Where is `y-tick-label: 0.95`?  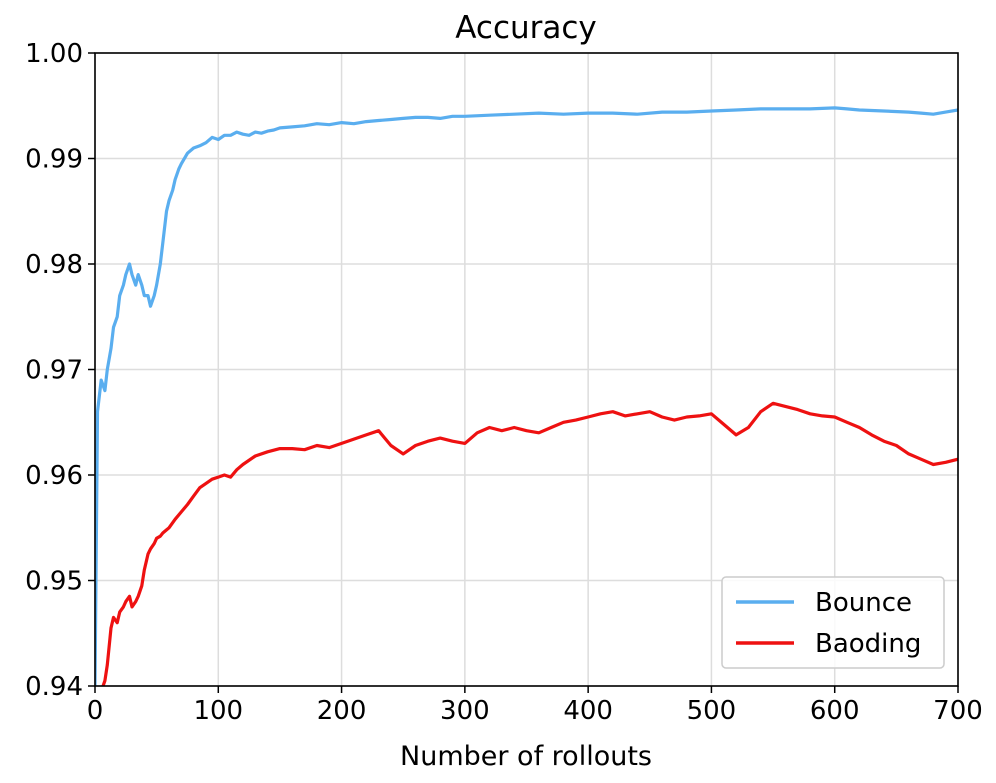 y-tick-label: 0.95 is located at coordinates (54, 582).